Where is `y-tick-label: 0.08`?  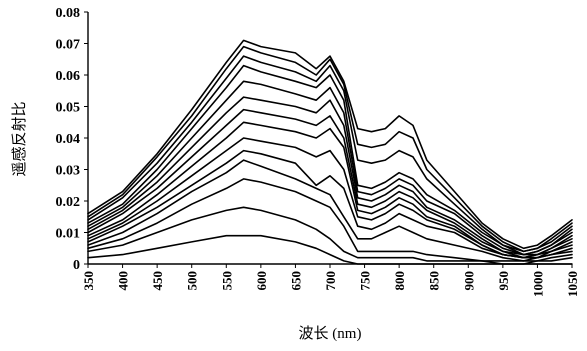
y-tick-label: 0.08 is located at coordinates (68, 13).